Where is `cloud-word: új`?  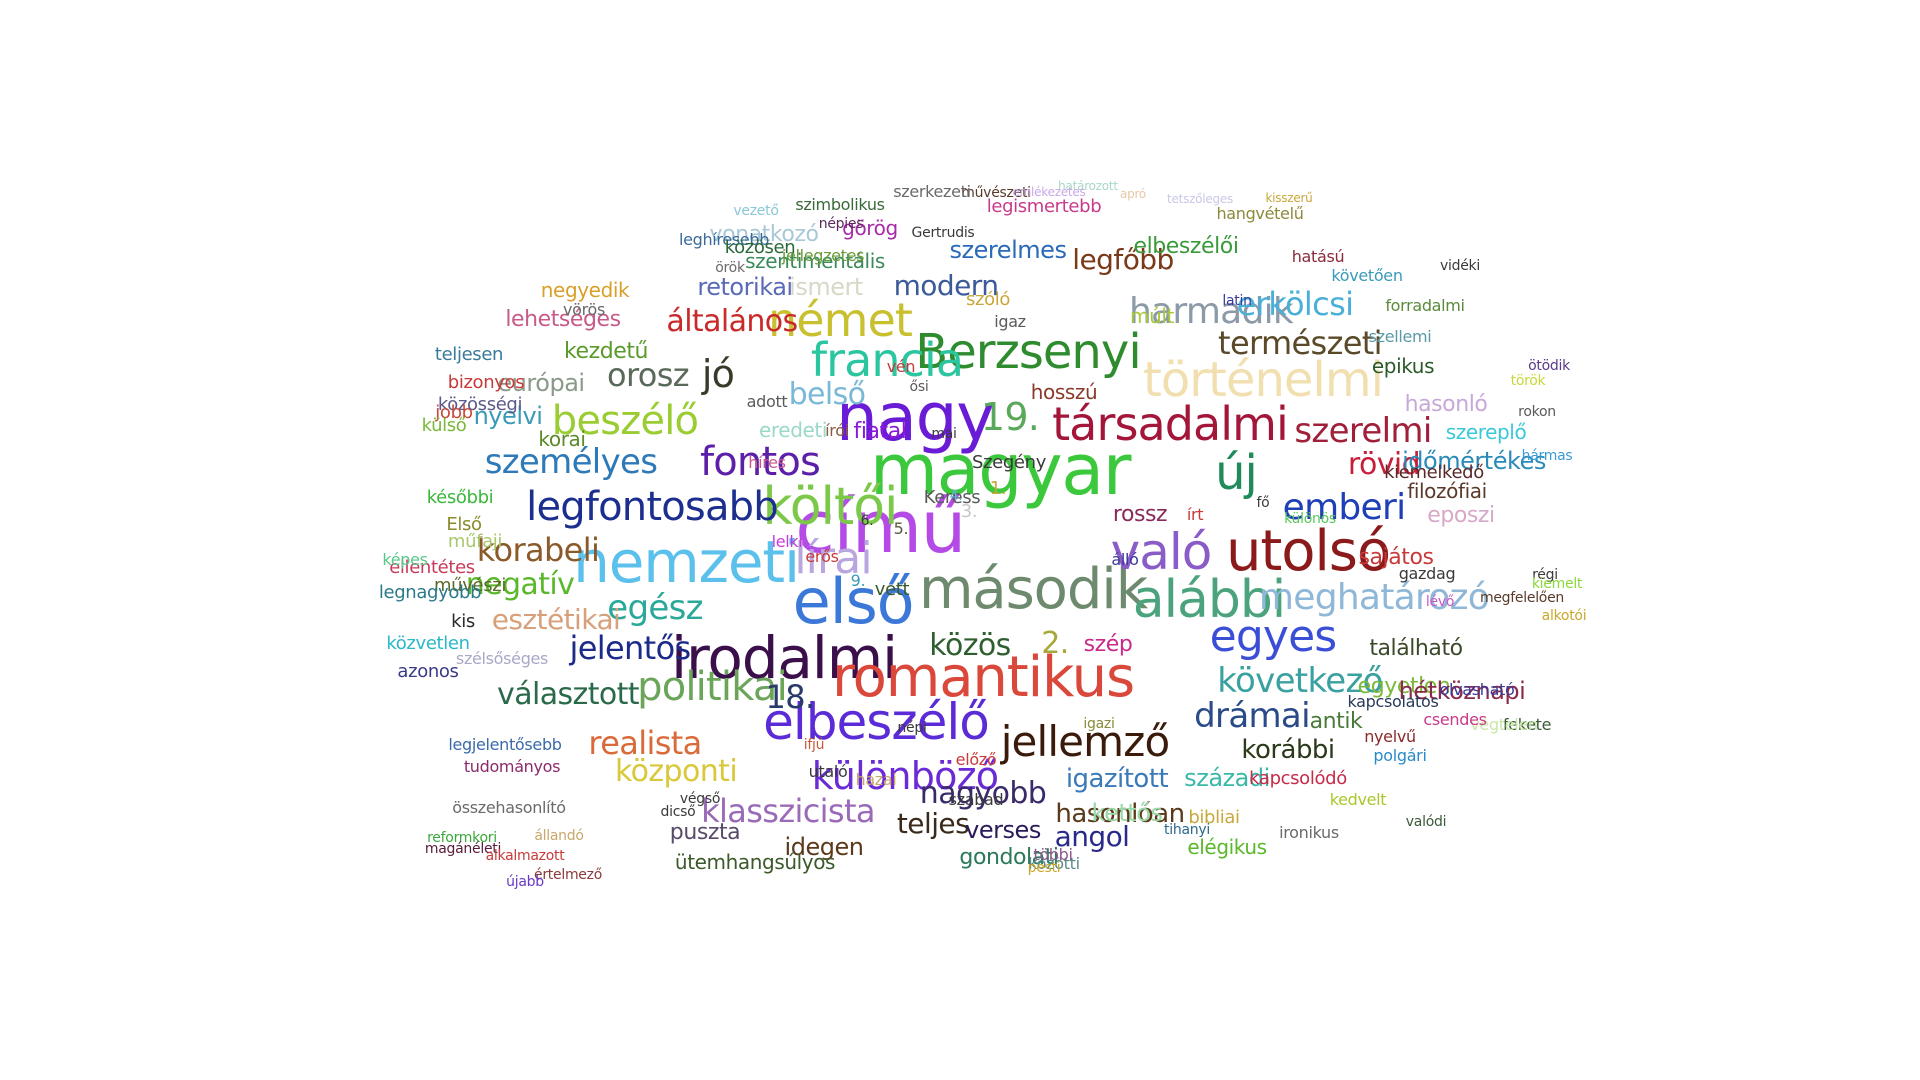
cloud-word: új is located at coordinates (1236, 473).